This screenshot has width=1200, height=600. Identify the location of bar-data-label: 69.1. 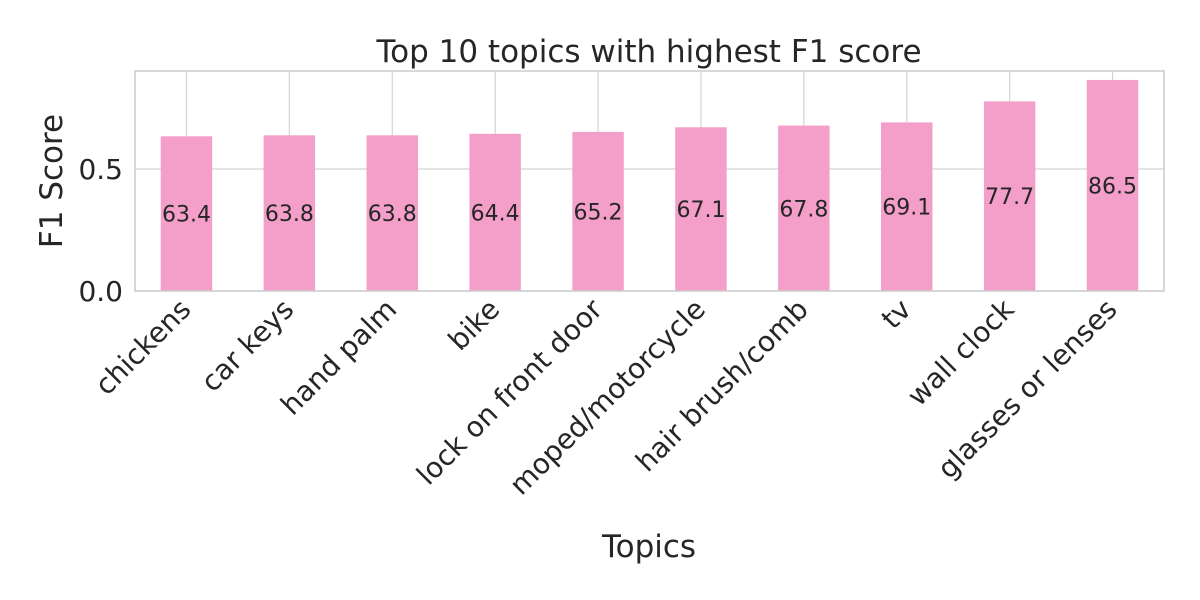
(906, 208).